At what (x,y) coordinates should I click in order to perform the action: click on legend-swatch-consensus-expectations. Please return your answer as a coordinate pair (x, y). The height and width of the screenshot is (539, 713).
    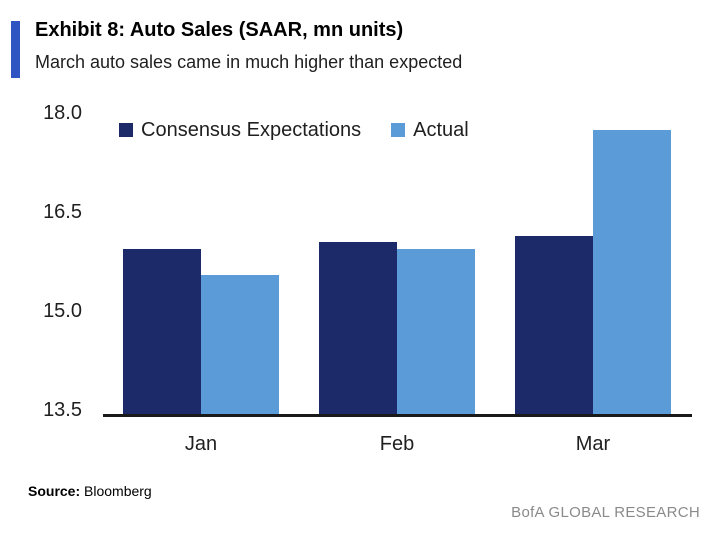
    Looking at the image, I should click on (126, 130).